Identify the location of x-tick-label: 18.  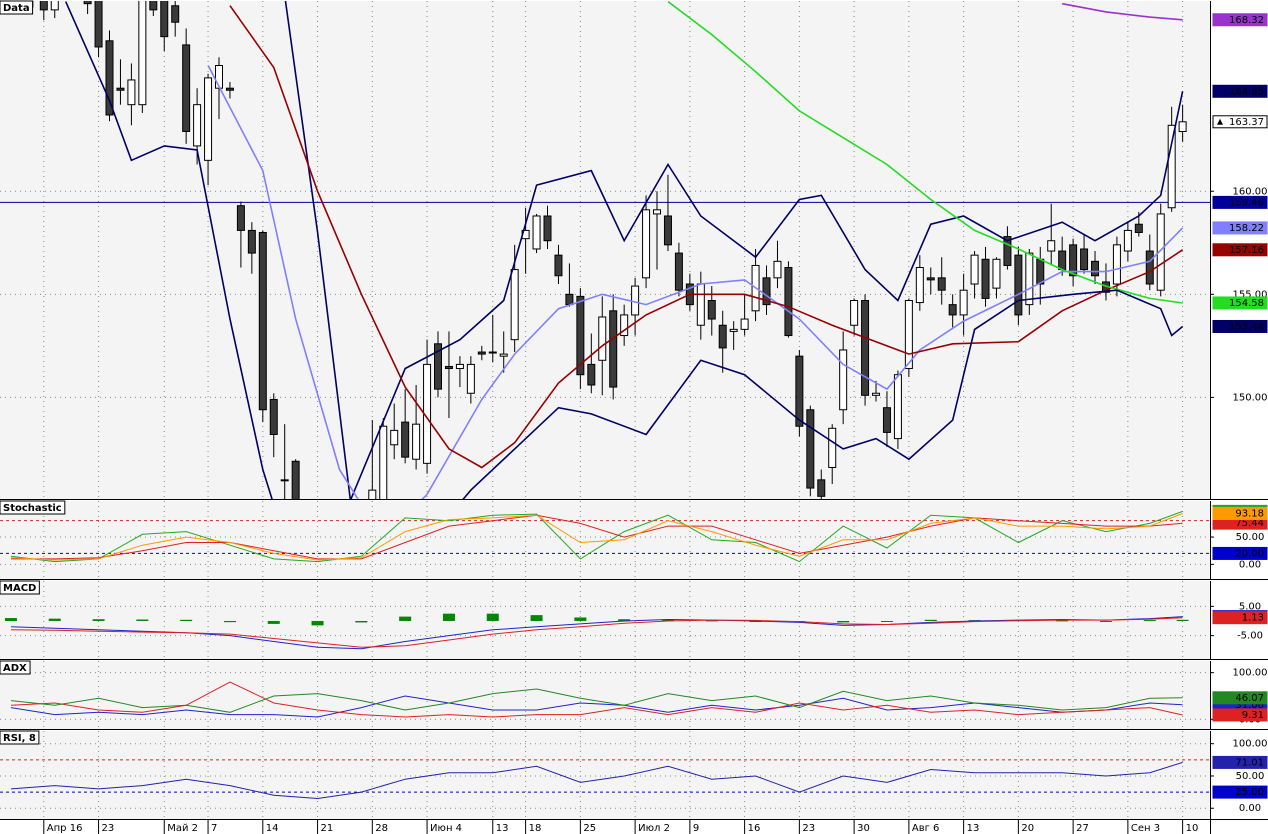
(535, 828).